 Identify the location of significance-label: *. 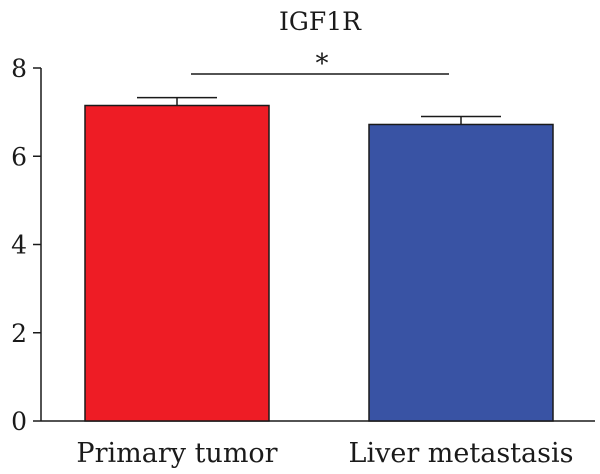
(322, 64).